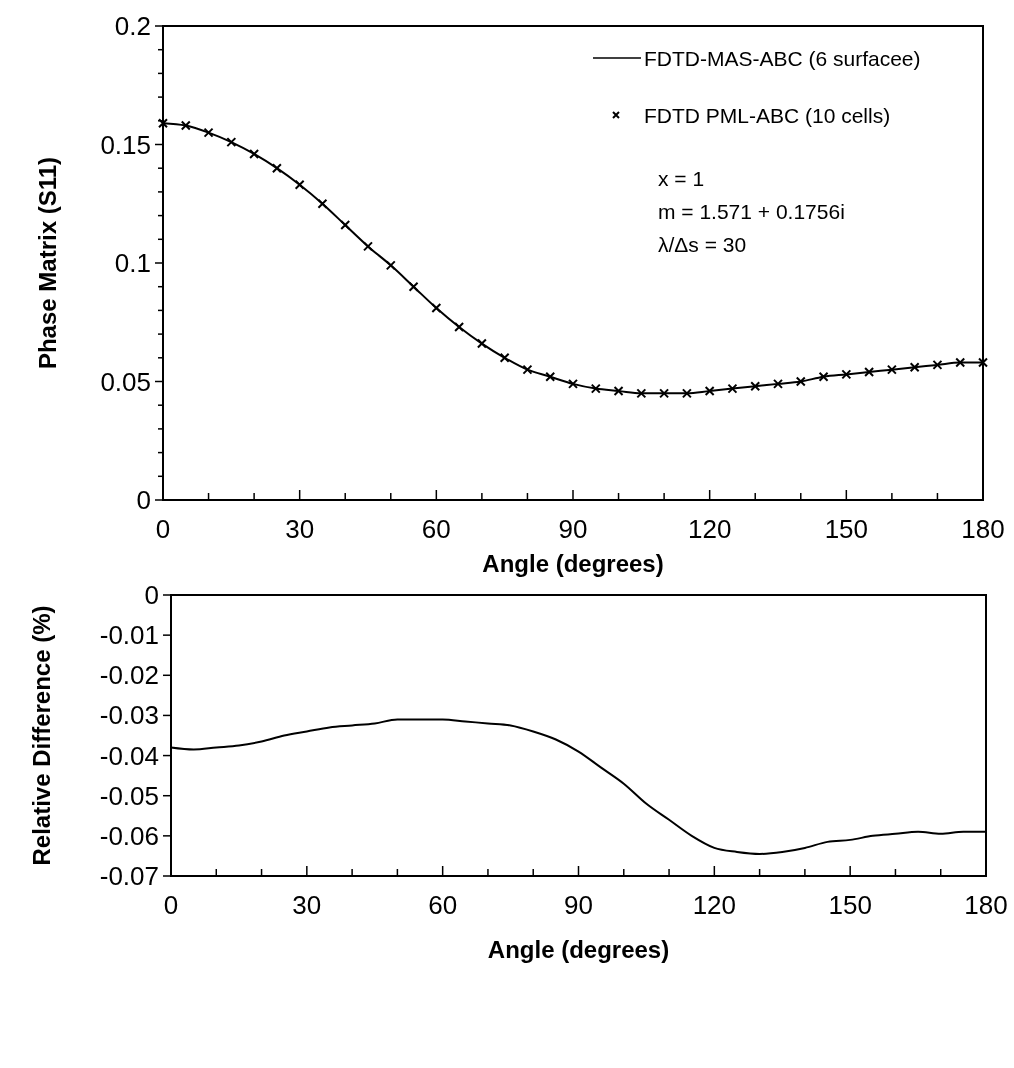 This screenshot has height=1068, width=1014. Describe the element at coordinates (132, 26) in the screenshot. I see `y-tick-label: 0.2` at that location.